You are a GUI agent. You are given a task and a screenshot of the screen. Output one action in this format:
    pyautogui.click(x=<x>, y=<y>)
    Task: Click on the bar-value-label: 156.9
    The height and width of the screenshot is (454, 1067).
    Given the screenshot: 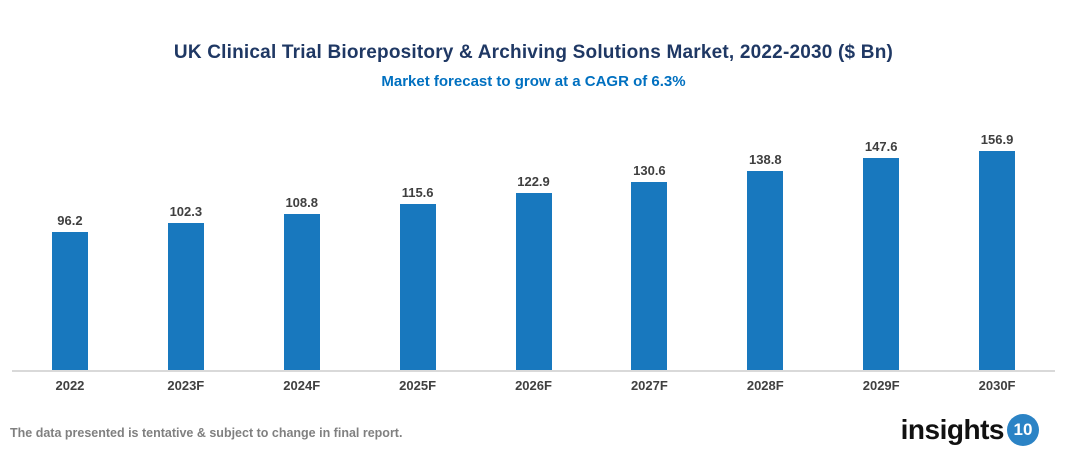 What is the action you would take?
    pyautogui.click(x=997, y=139)
    